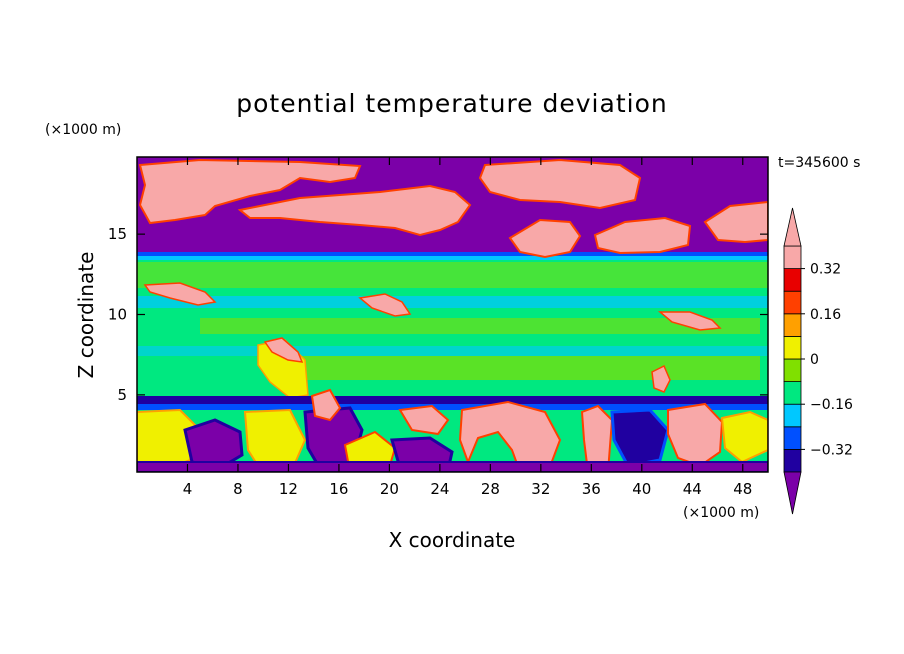 The image size is (904, 654). I want to click on colorbar-upper-extension, so click(792, 227).